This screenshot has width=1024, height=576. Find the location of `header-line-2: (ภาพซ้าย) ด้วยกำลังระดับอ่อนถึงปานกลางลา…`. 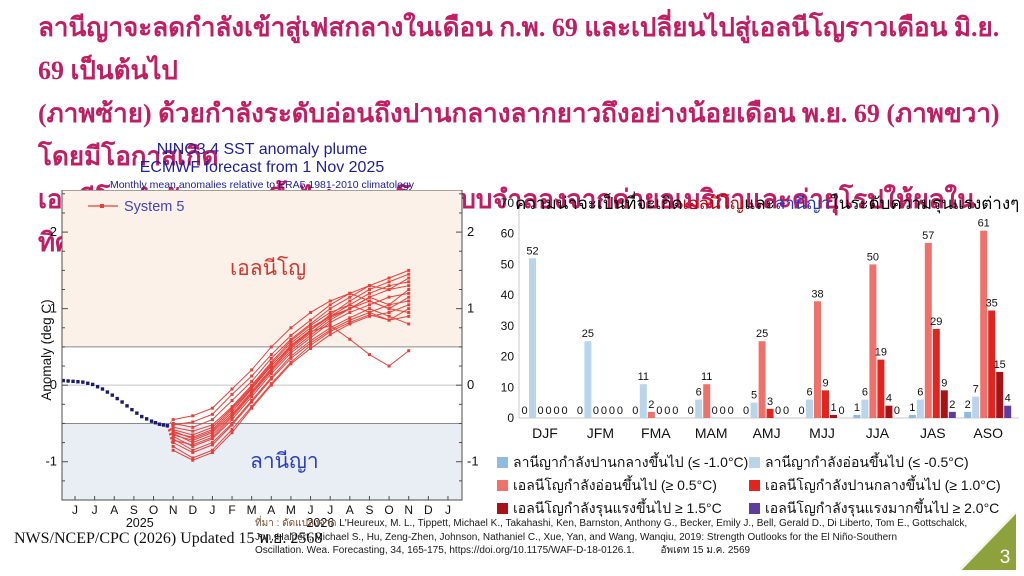

header-line-2: (ภาพซ้าย) ด้วยกำลังระดับอ่อนถึงปานกลางลา… is located at coordinates (519, 135).